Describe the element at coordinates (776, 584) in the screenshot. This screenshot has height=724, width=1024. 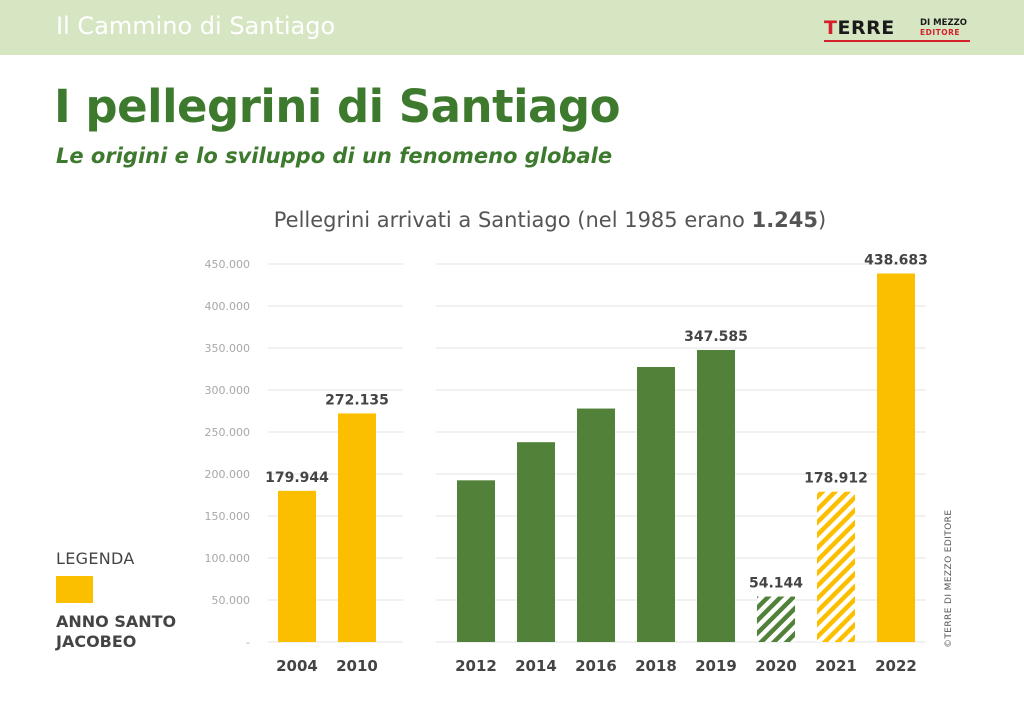
I see `value-label-2020: 54.144` at that location.